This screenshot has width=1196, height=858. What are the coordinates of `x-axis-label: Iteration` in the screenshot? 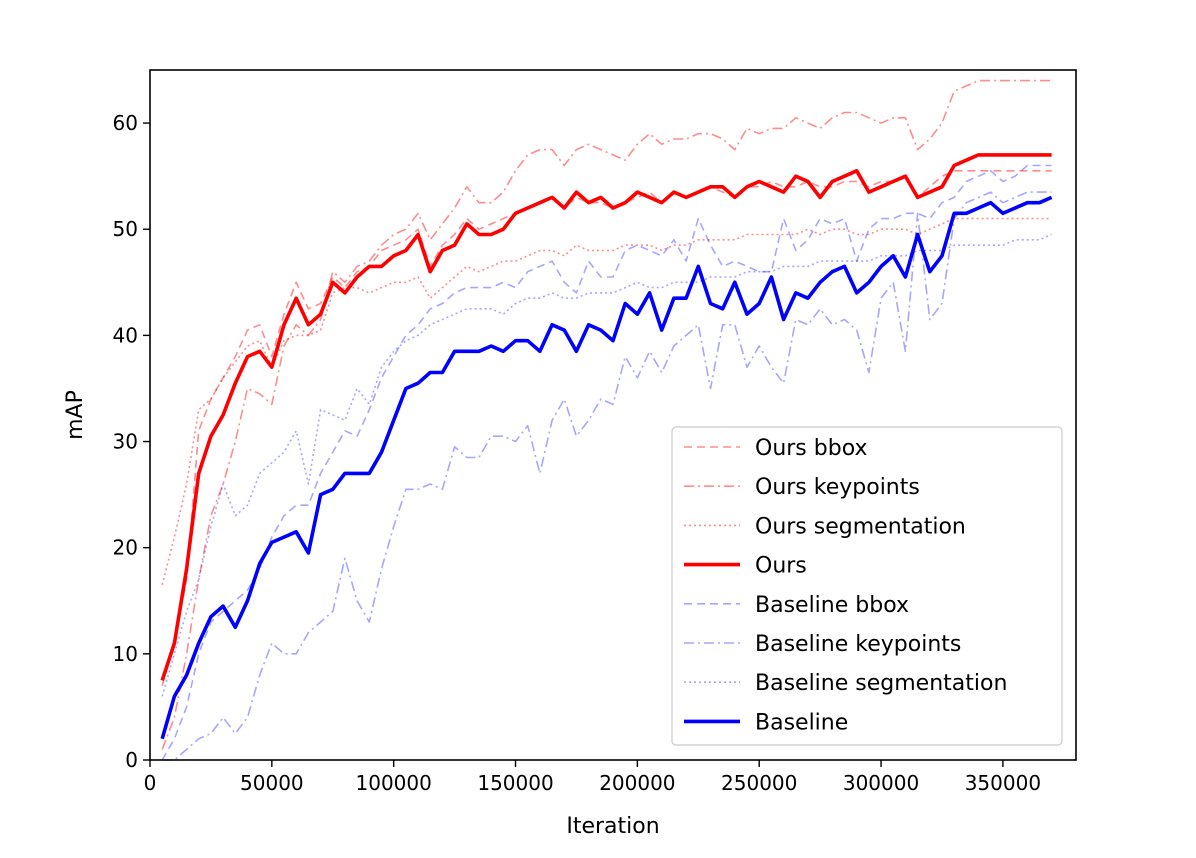 It's located at (612, 826).